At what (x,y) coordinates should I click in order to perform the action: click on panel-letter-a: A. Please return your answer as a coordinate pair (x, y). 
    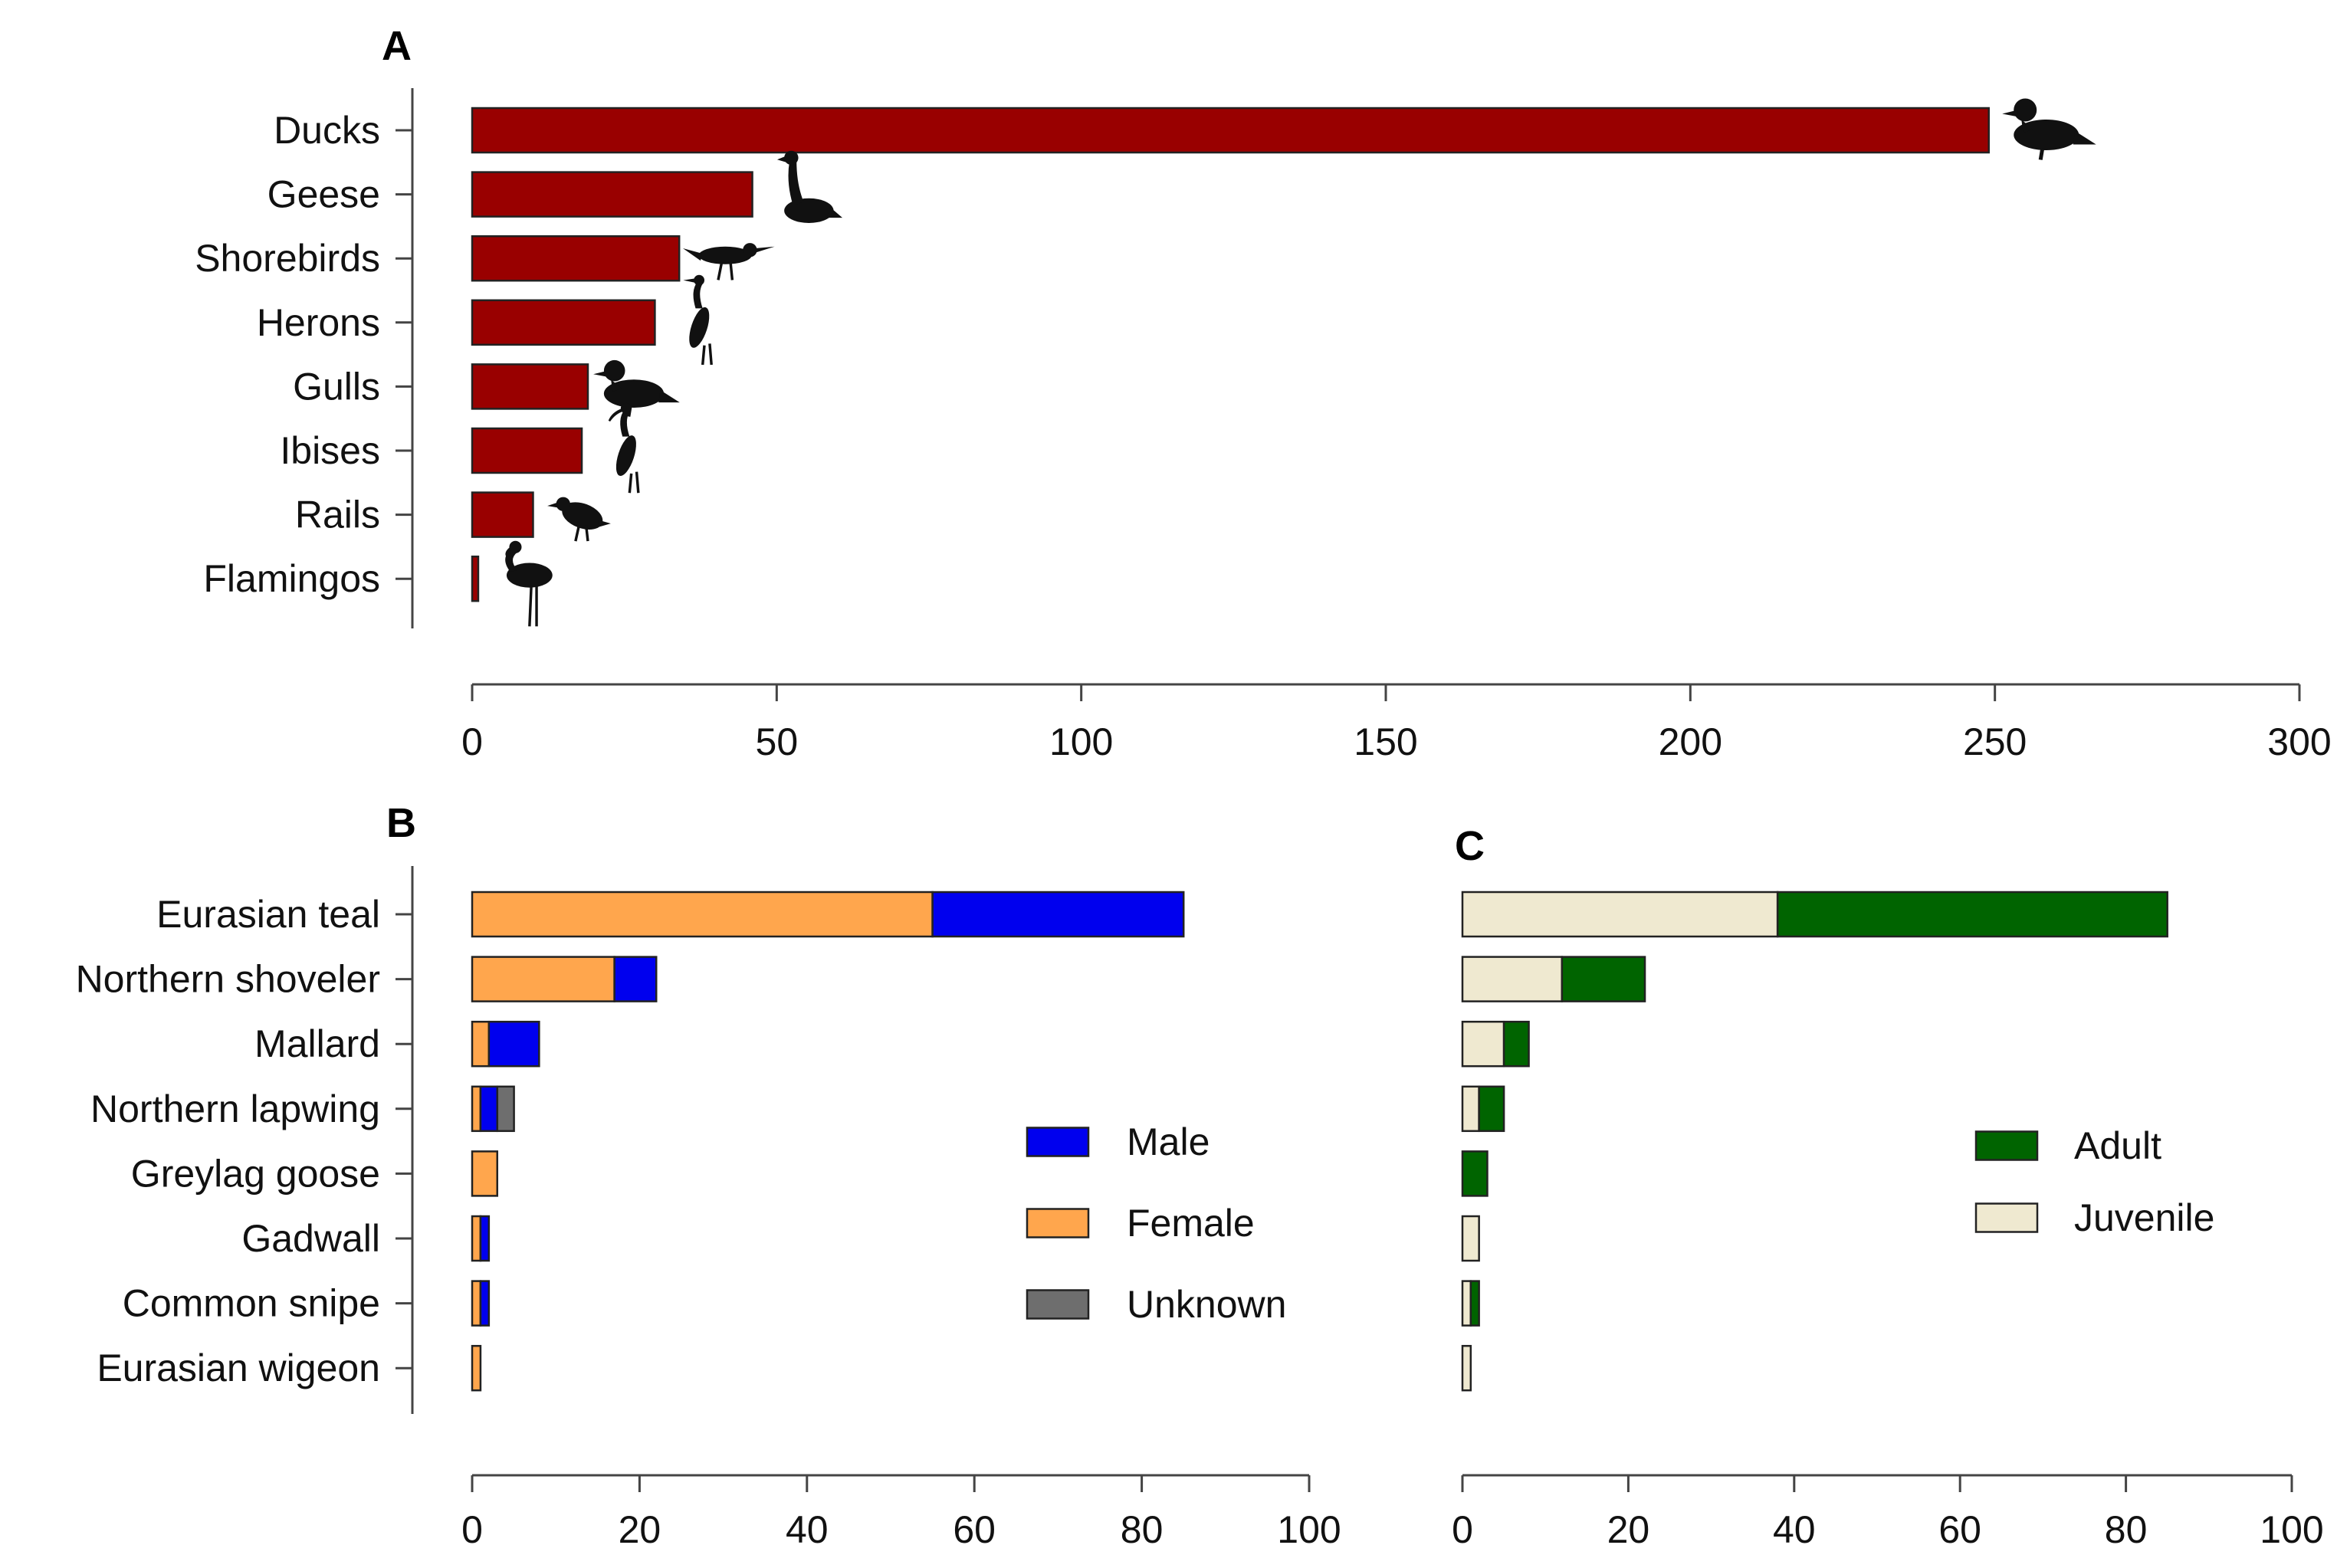
    Looking at the image, I should click on (397, 46).